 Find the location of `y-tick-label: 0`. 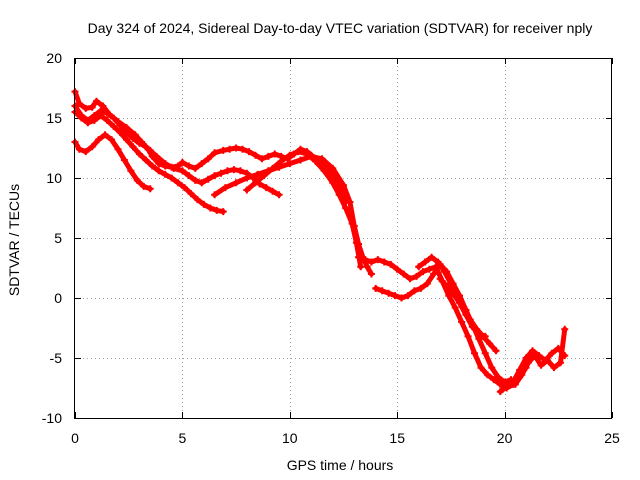

y-tick-label: 0 is located at coordinates (58, 298).